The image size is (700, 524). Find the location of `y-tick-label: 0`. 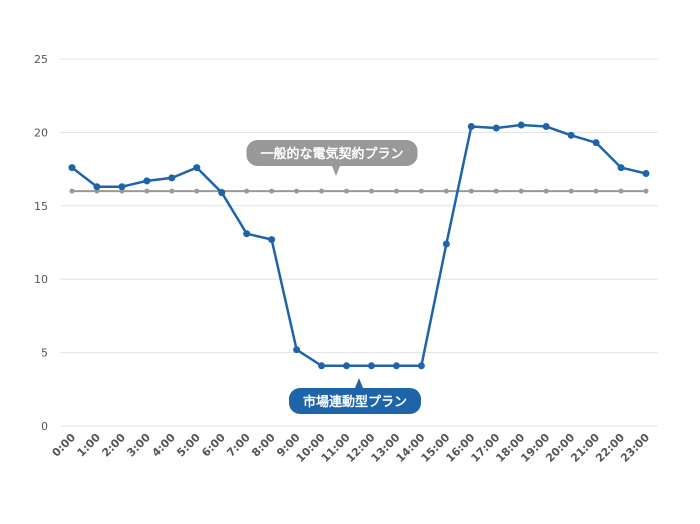

y-tick-label: 0 is located at coordinates (44, 426).